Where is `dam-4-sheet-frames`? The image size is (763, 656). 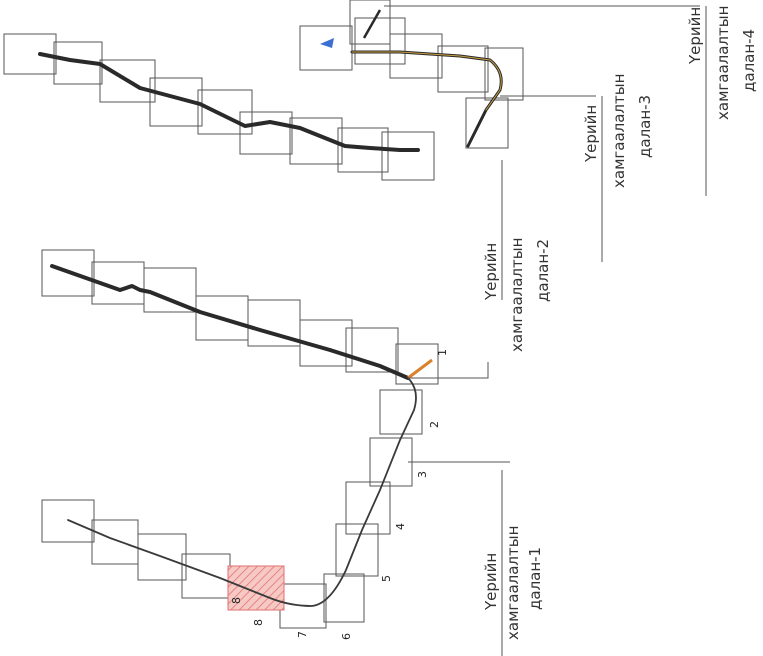 dam-4-sheet-frames is located at coordinates (411, 74).